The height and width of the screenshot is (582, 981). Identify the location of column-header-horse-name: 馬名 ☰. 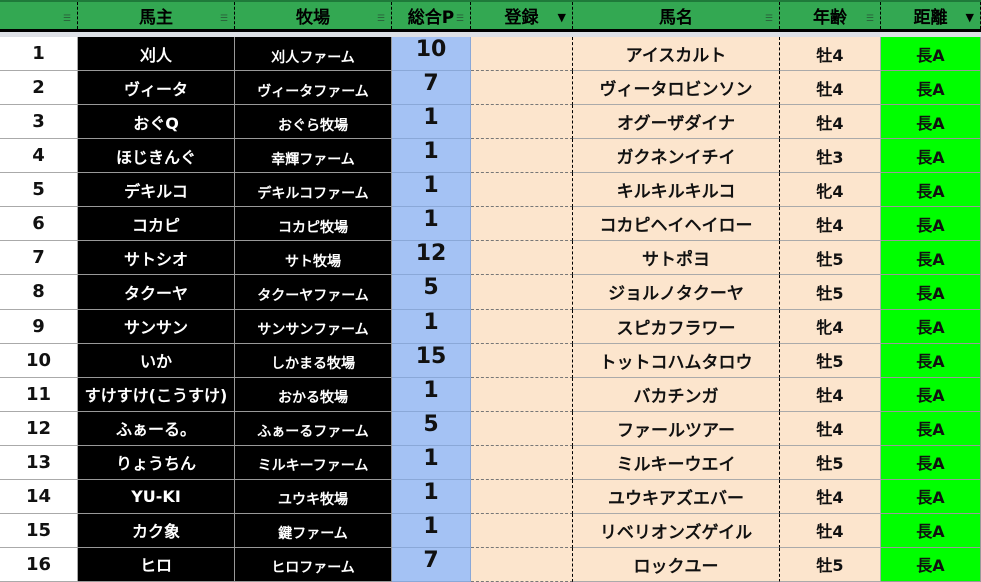
(676, 15).